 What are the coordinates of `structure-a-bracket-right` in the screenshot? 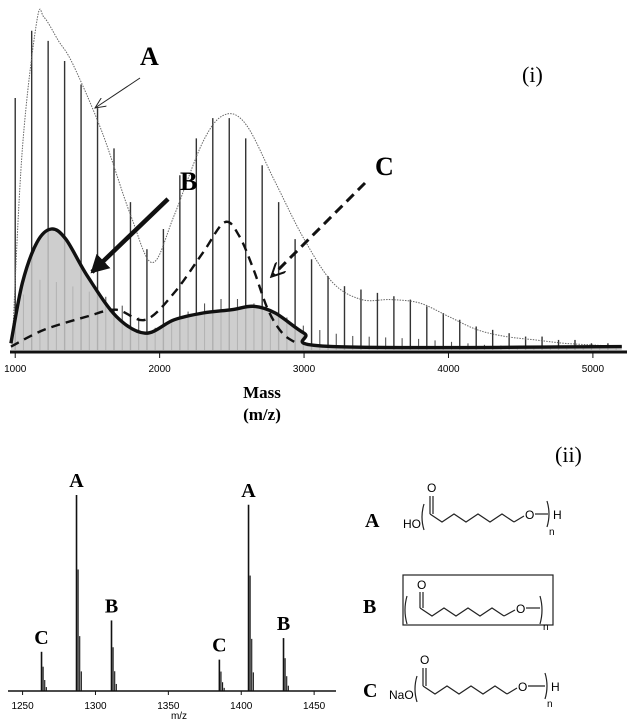 It's located at (548, 514).